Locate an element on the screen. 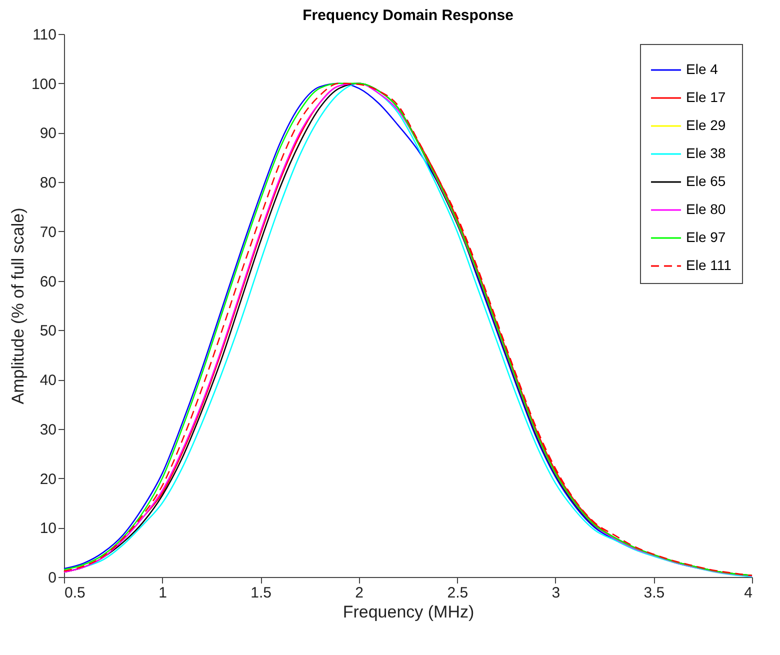 The width and height of the screenshot is (780, 655). y-tick-label: 50 is located at coordinates (48, 331).